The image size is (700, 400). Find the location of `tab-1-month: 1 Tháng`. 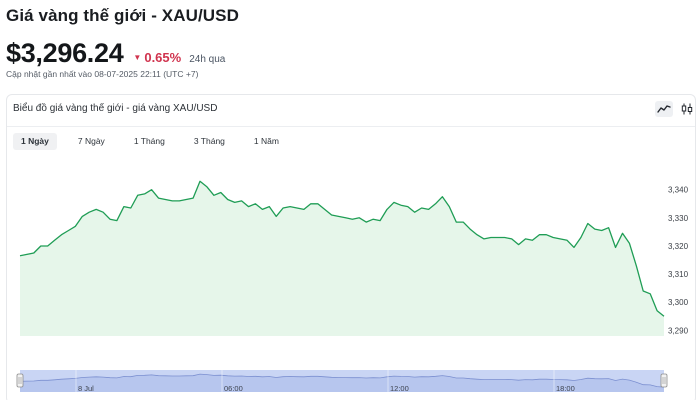

tab-1-month: 1 Tháng is located at coordinates (149, 141).